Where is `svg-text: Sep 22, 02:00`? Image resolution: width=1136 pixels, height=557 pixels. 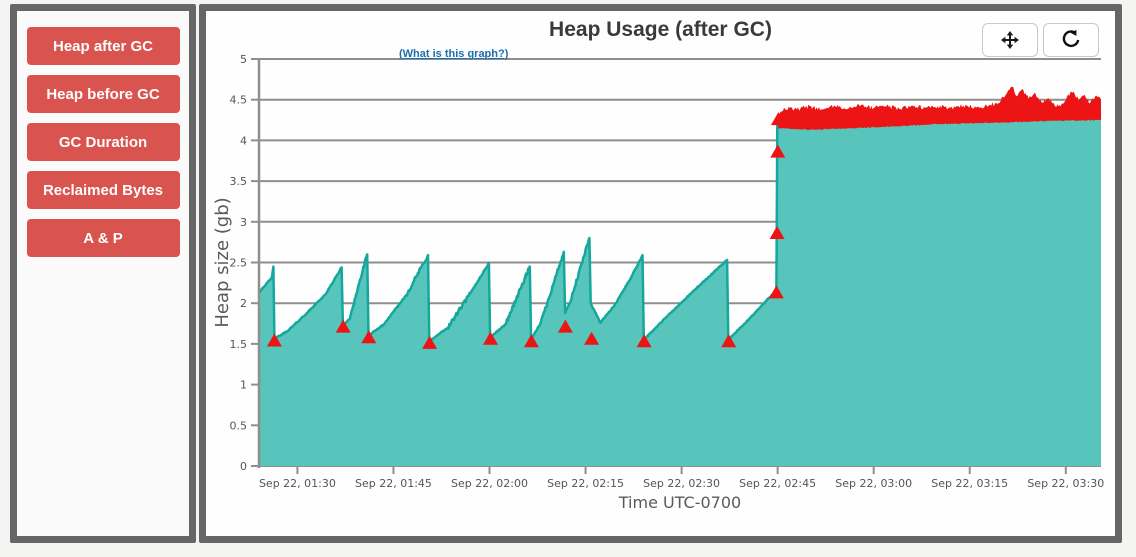 svg-text: Sep 22, 02:00 is located at coordinates (489, 483).